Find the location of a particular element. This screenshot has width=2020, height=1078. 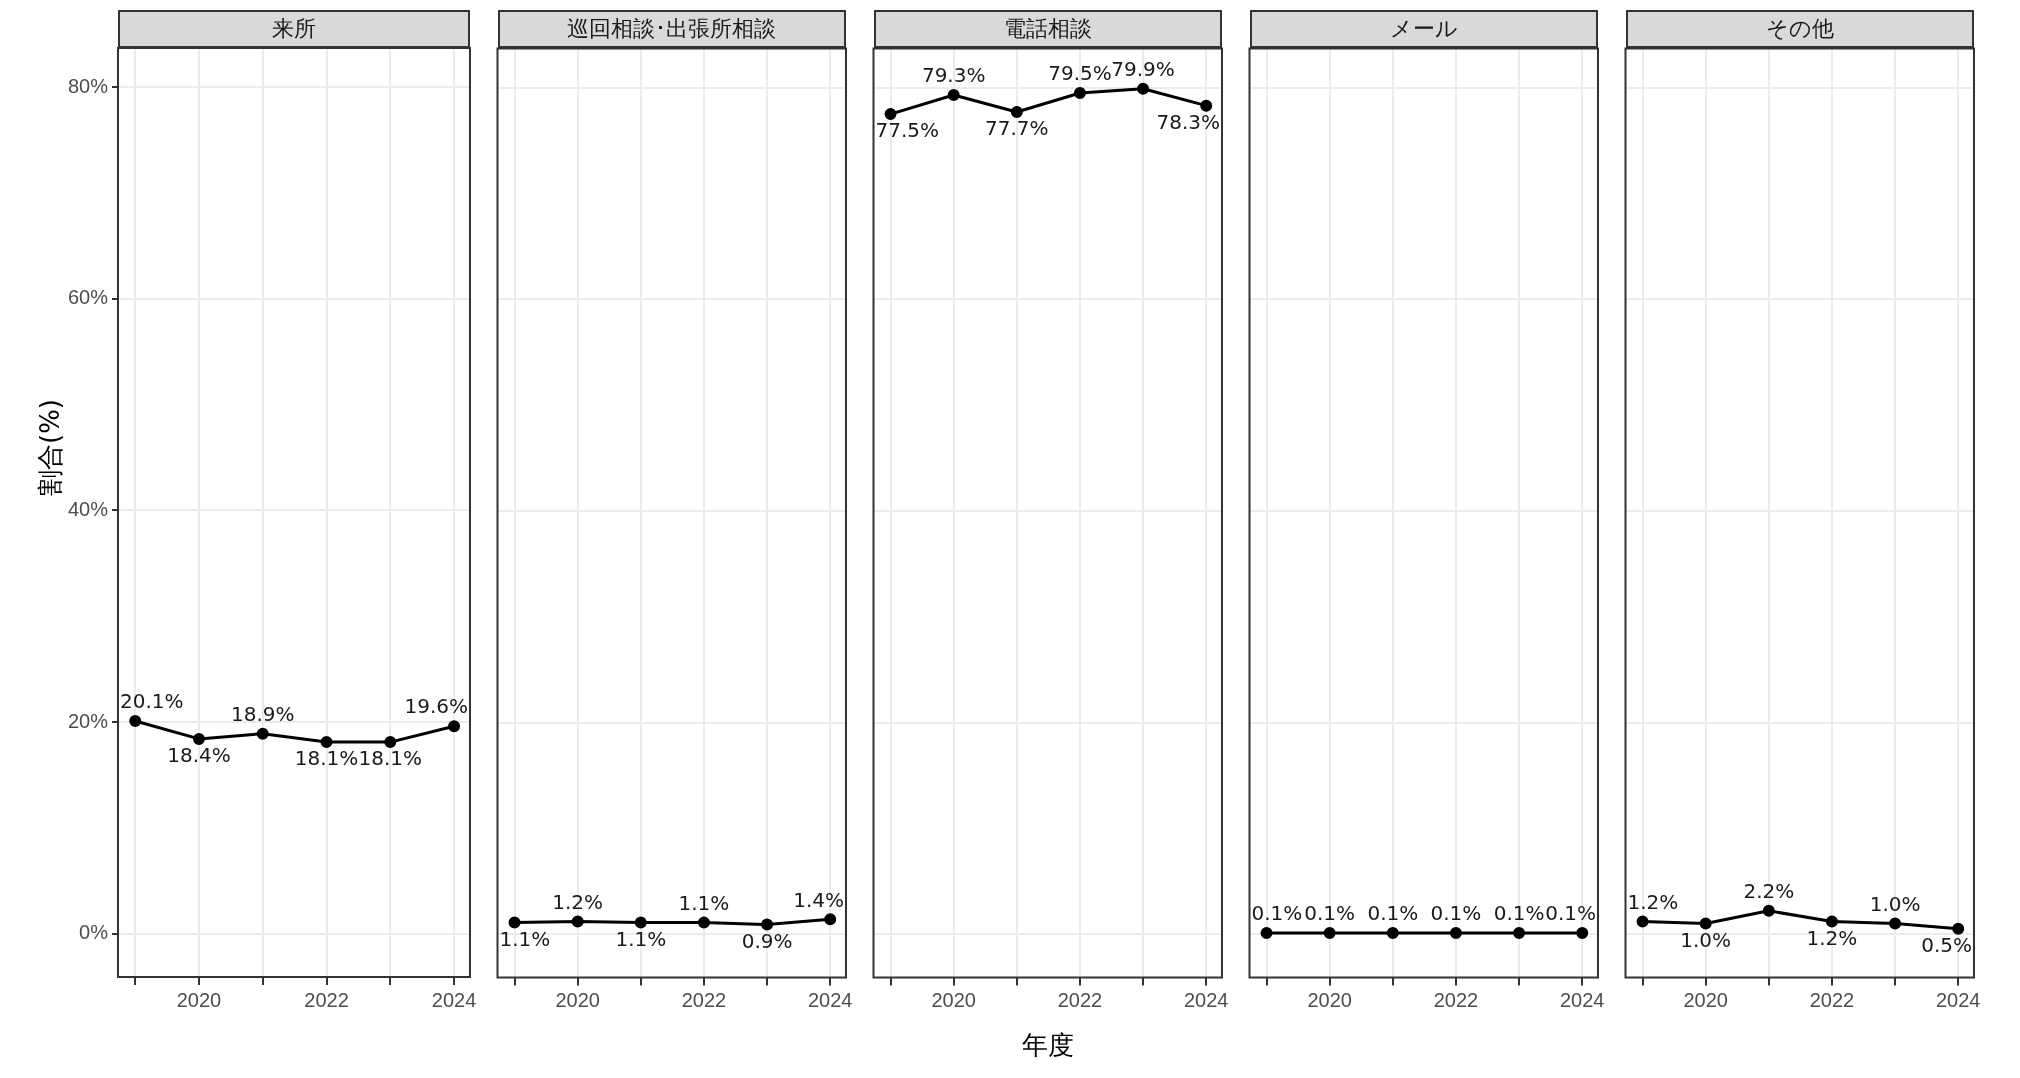

y-tick-label: 80% is located at coordinates (88, 85).